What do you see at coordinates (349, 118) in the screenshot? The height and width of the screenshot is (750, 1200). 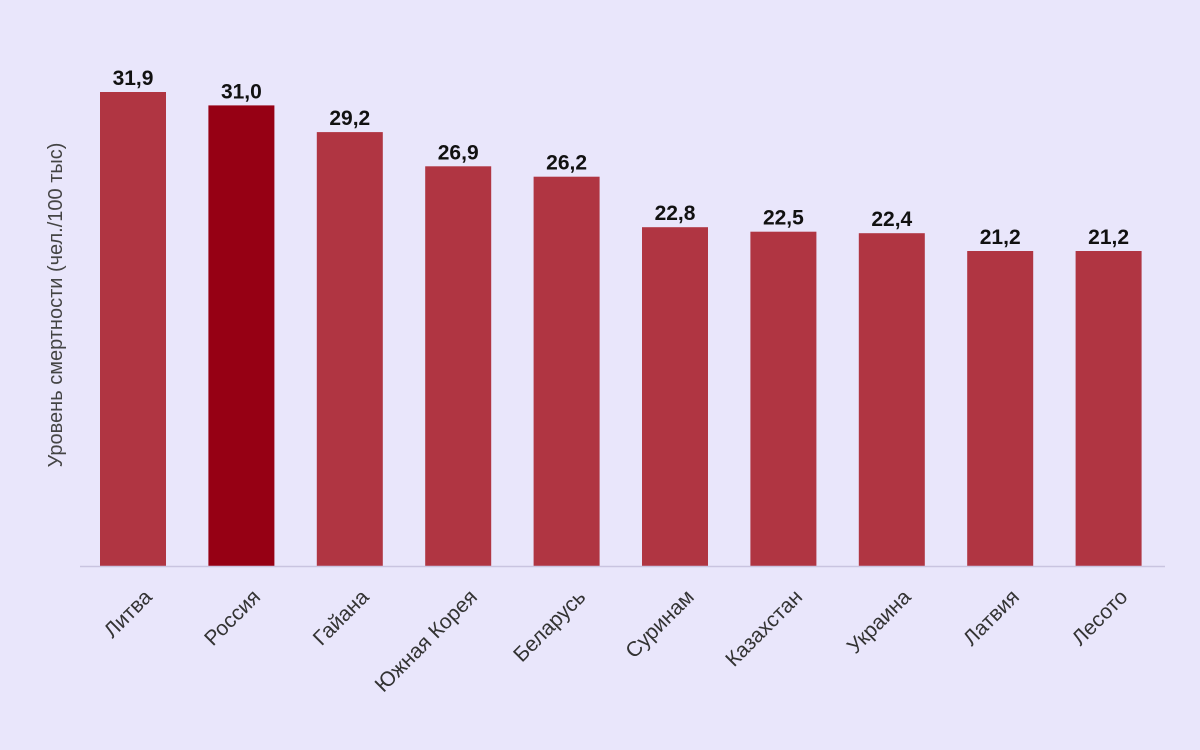 I see `value-label-2: 29,2` at bounding box center [349, 118].